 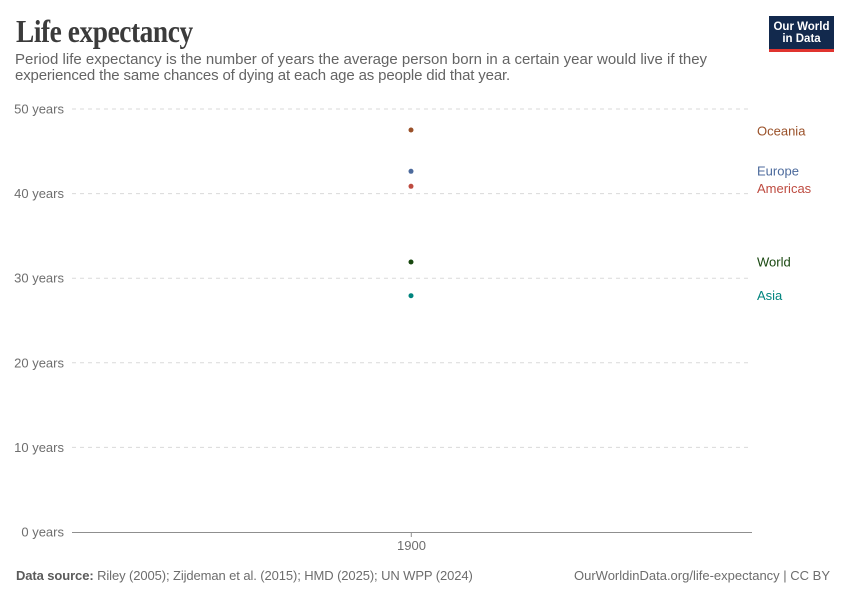 What do you see at coordinates (39, 362) in the screenshot?
I see `svg-text: 20 years` at bounding box center [39, 362].